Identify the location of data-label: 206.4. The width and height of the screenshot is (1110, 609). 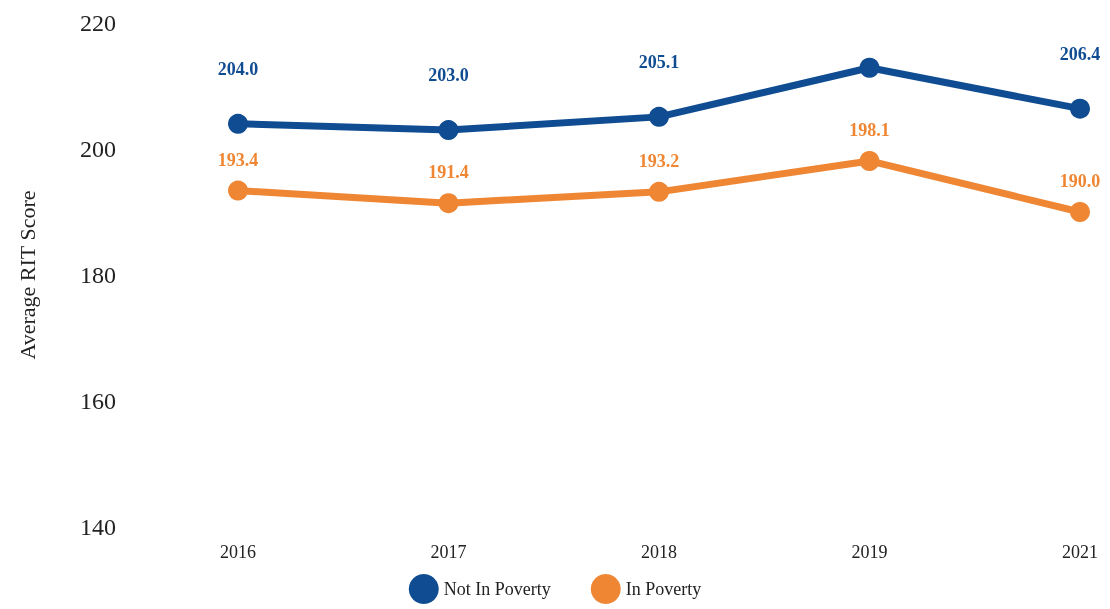
(1080, 53).